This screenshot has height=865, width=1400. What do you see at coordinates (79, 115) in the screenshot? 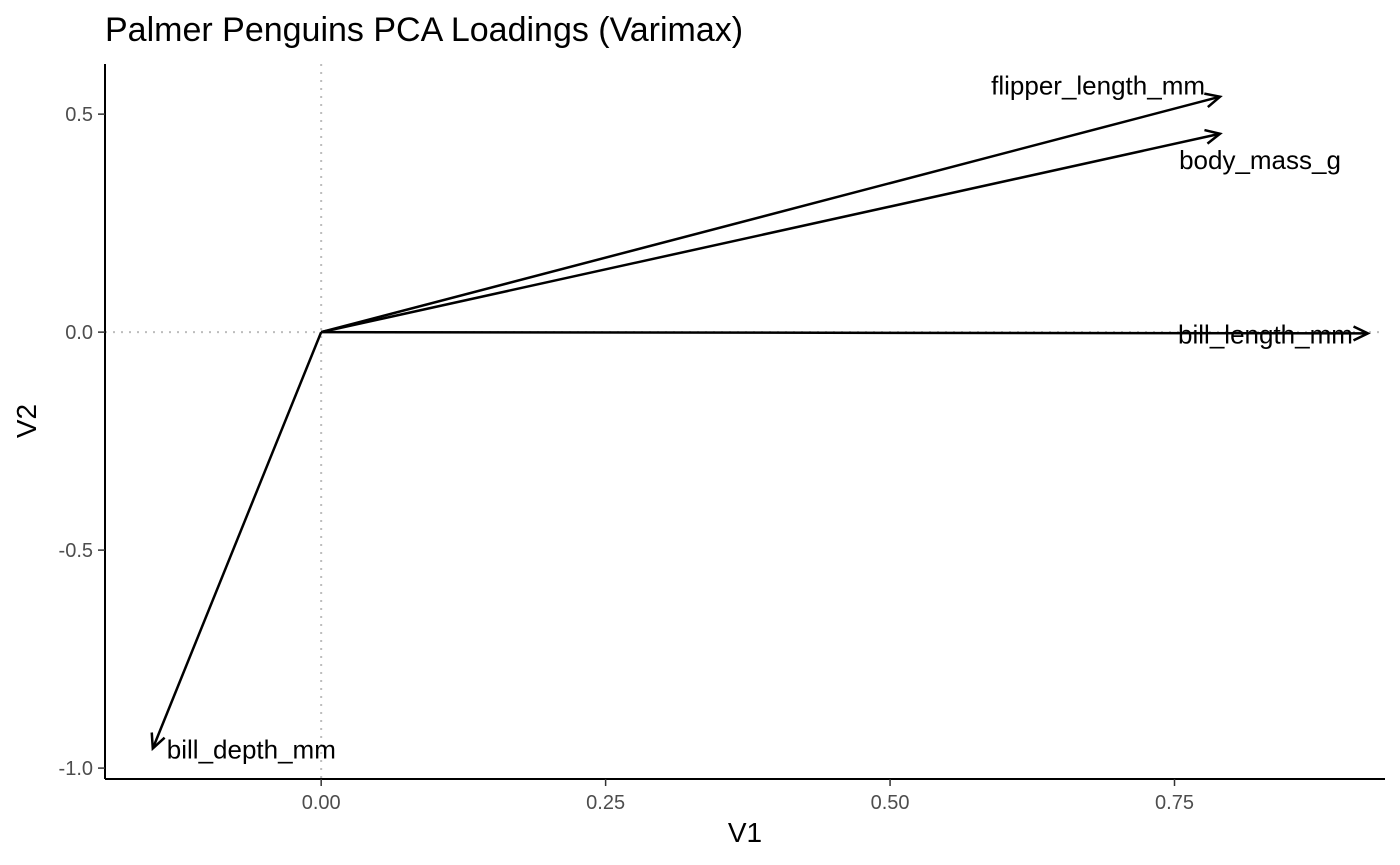
I see `y-tick-label: 0.5` at bounding box center [79, 115].